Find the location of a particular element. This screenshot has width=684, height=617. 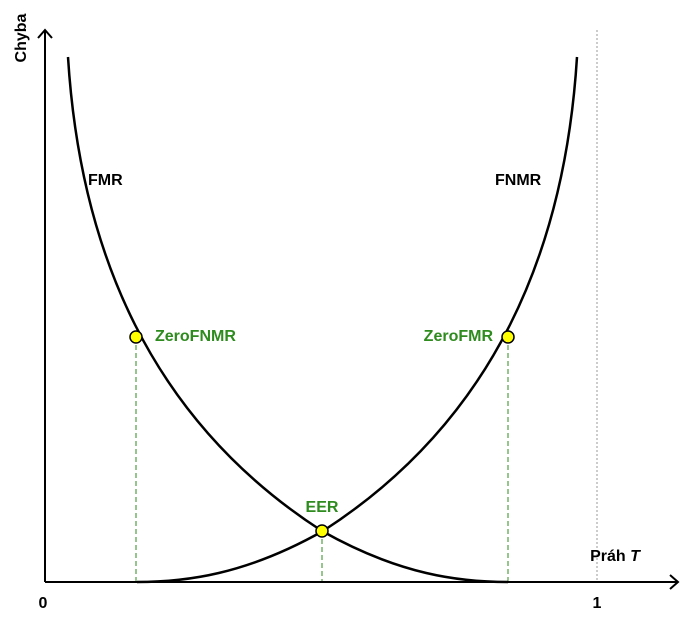

x-label-text: Práh is located at coordinates (608, 556).